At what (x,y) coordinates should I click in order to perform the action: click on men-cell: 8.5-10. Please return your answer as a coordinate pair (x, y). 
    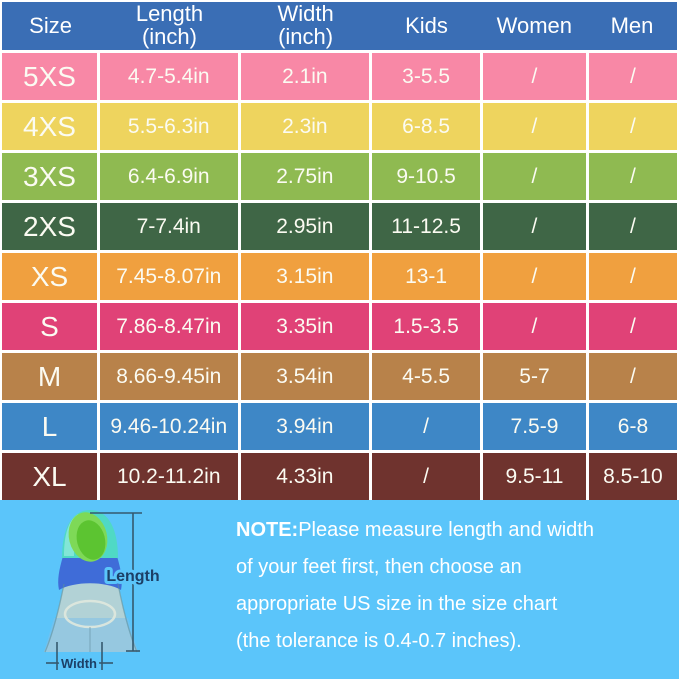
    Looking at the image, I should click on (632, 476).